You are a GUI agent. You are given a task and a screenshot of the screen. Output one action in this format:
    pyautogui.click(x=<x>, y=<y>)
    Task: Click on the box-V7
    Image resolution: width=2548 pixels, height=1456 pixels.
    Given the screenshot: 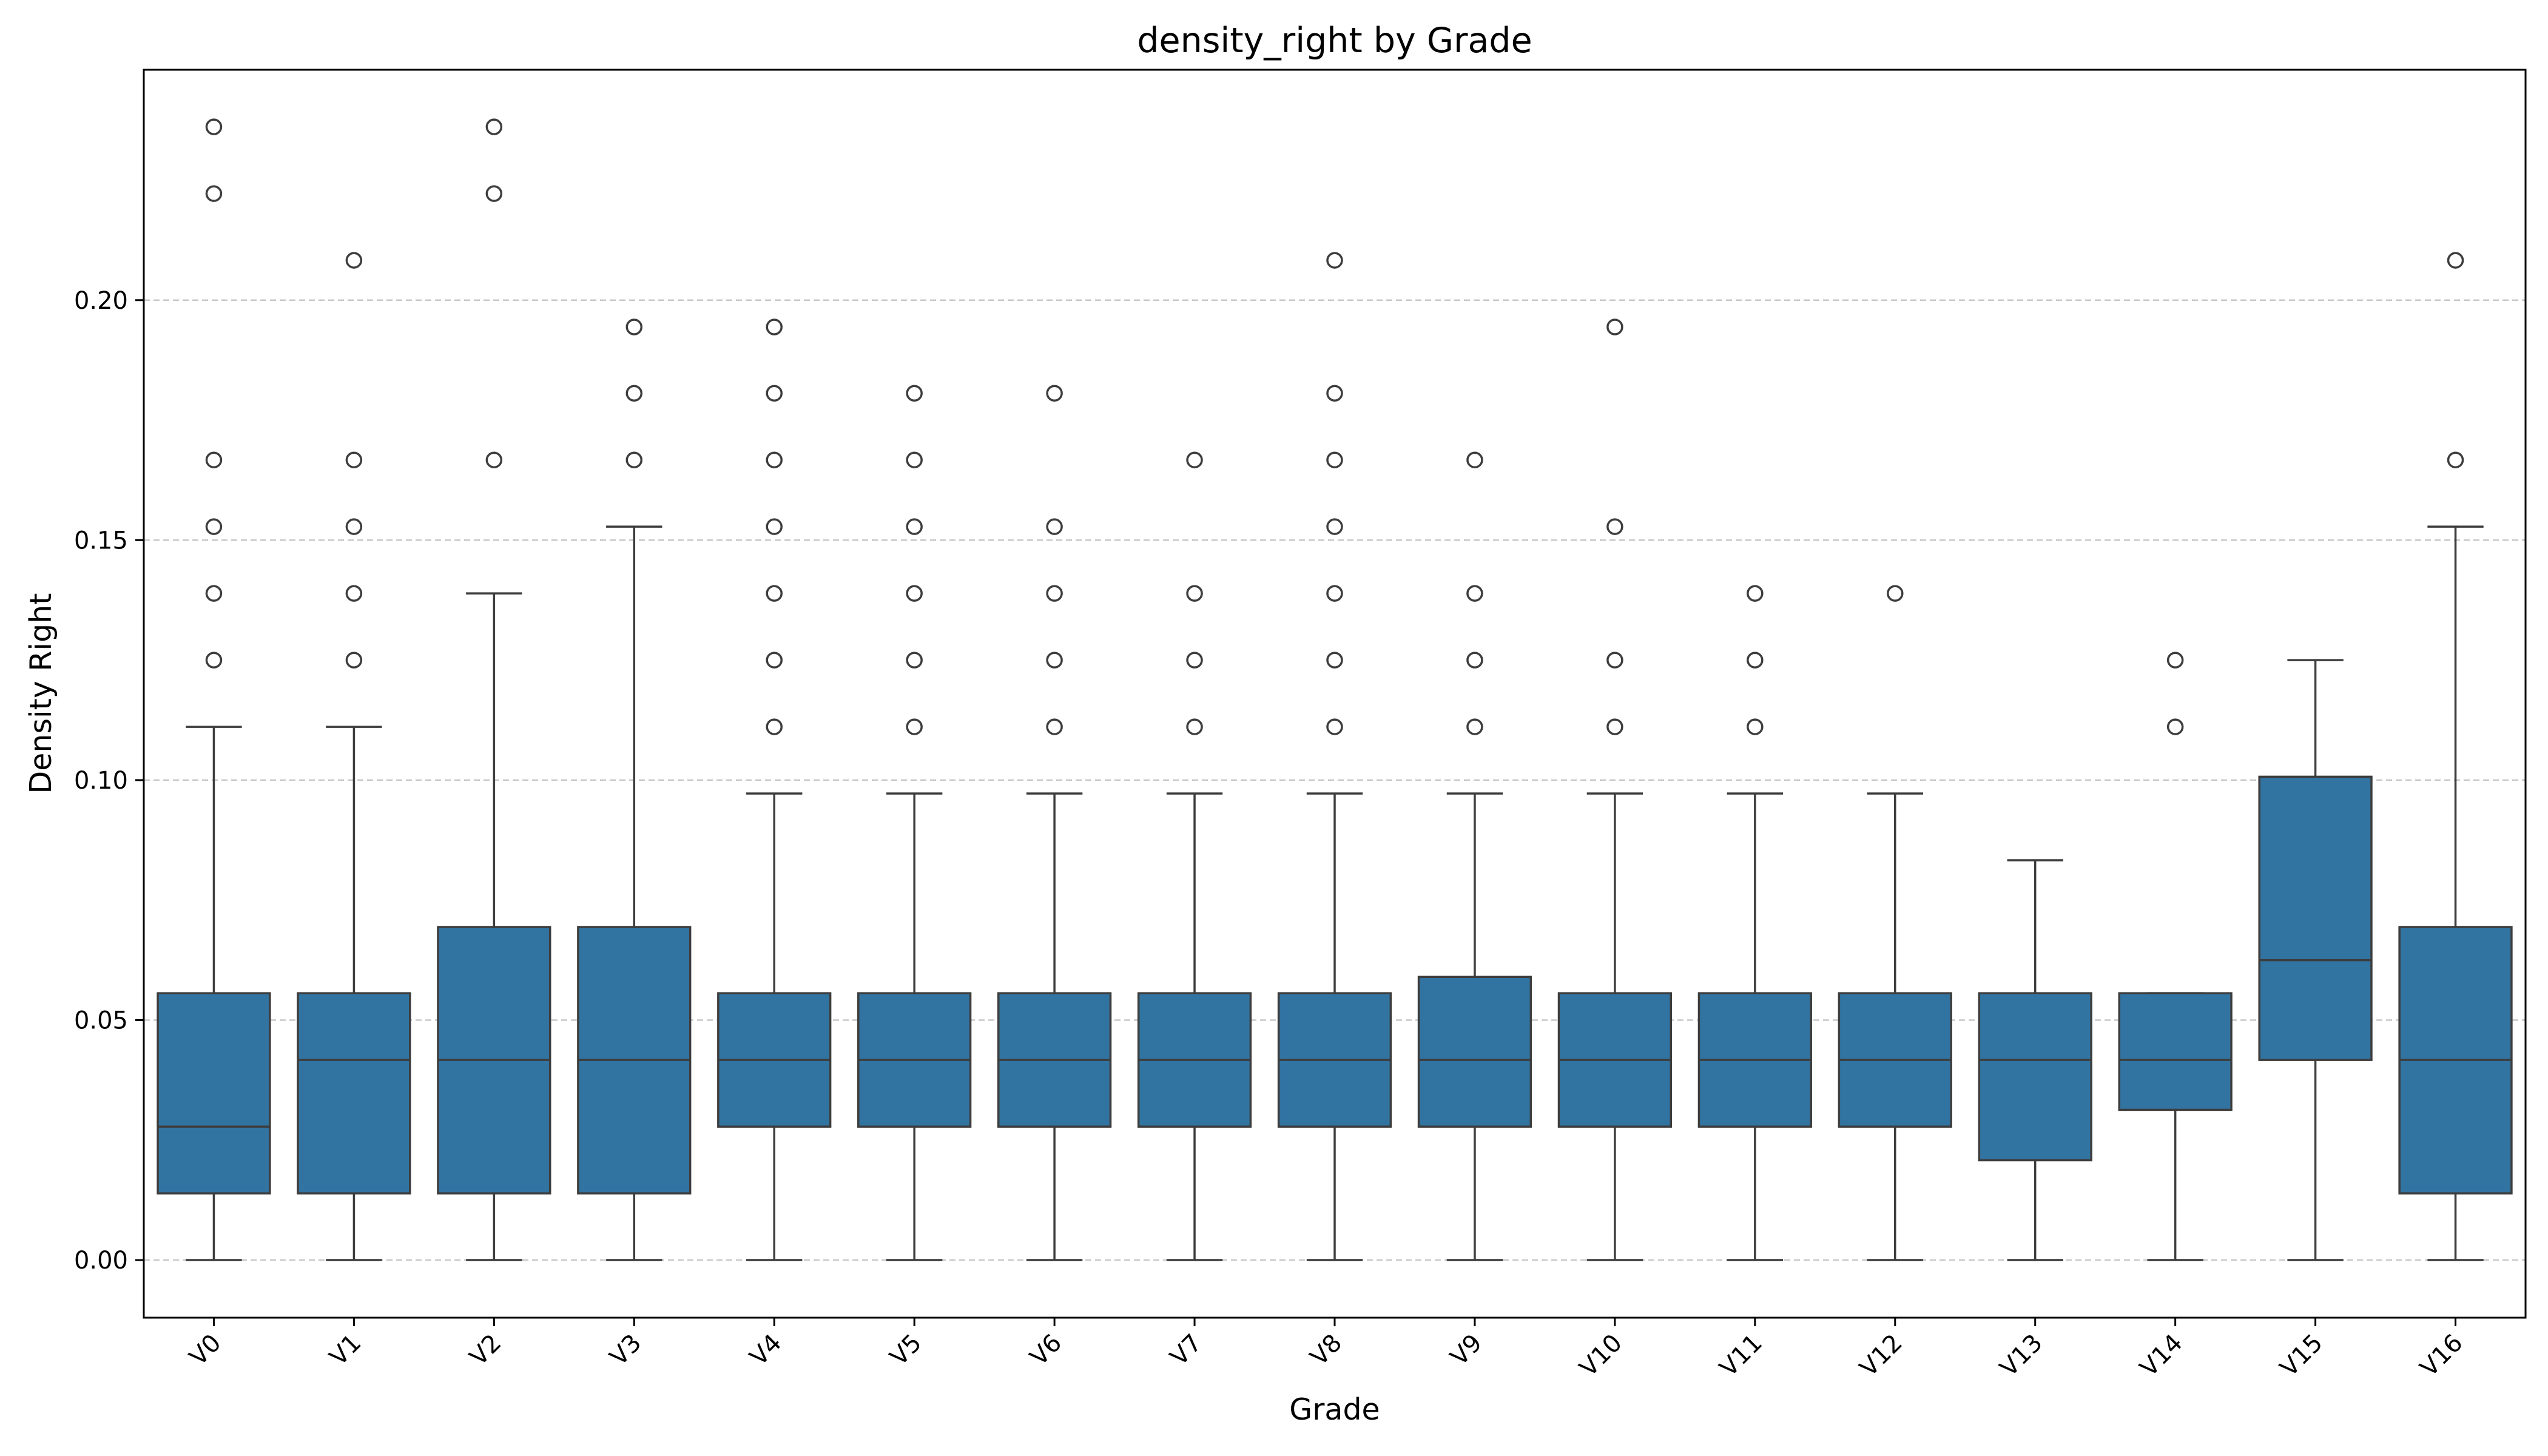 What is the action you would take?
    pyautogui.click(x=1194, y=856)
    